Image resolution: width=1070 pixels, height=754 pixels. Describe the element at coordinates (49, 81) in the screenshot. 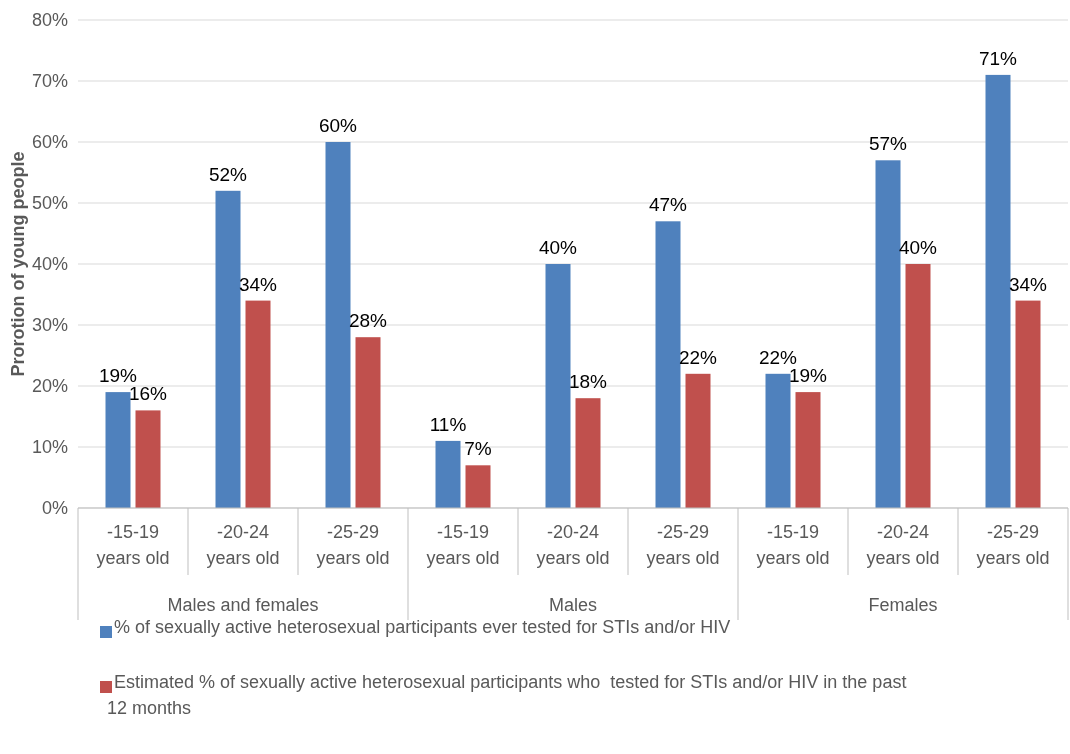

I see `y-tick-label: 70%` at that location.